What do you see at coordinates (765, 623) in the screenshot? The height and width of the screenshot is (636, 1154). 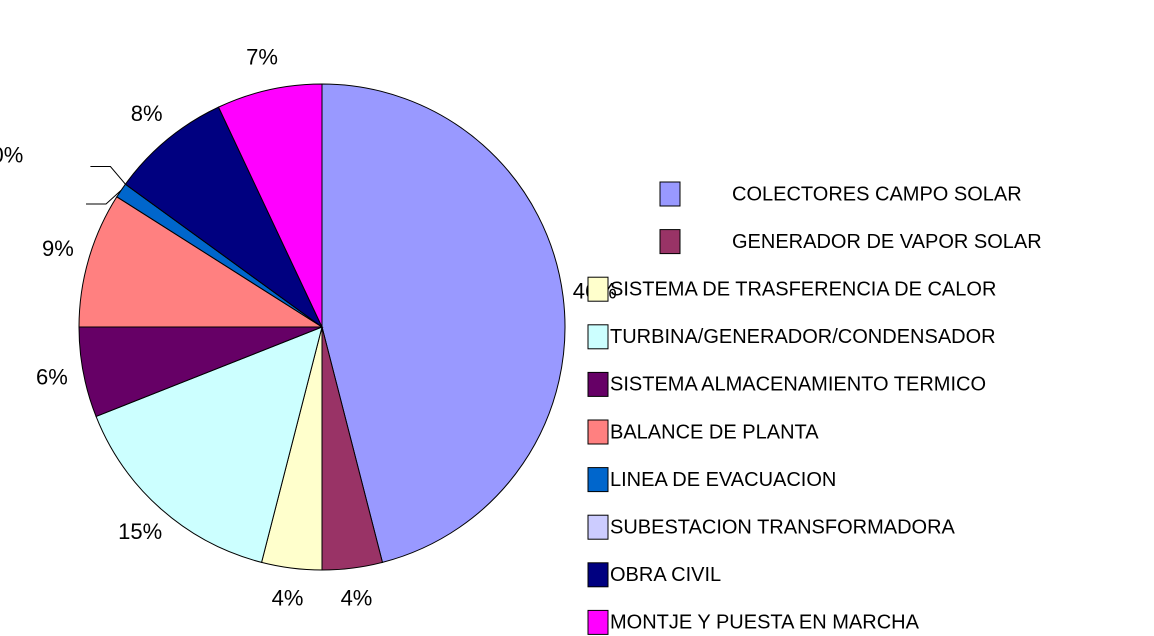 I see `legend-label: MONTJE Y PUESTA EN MARCHA` at bounding box center [765, 623].